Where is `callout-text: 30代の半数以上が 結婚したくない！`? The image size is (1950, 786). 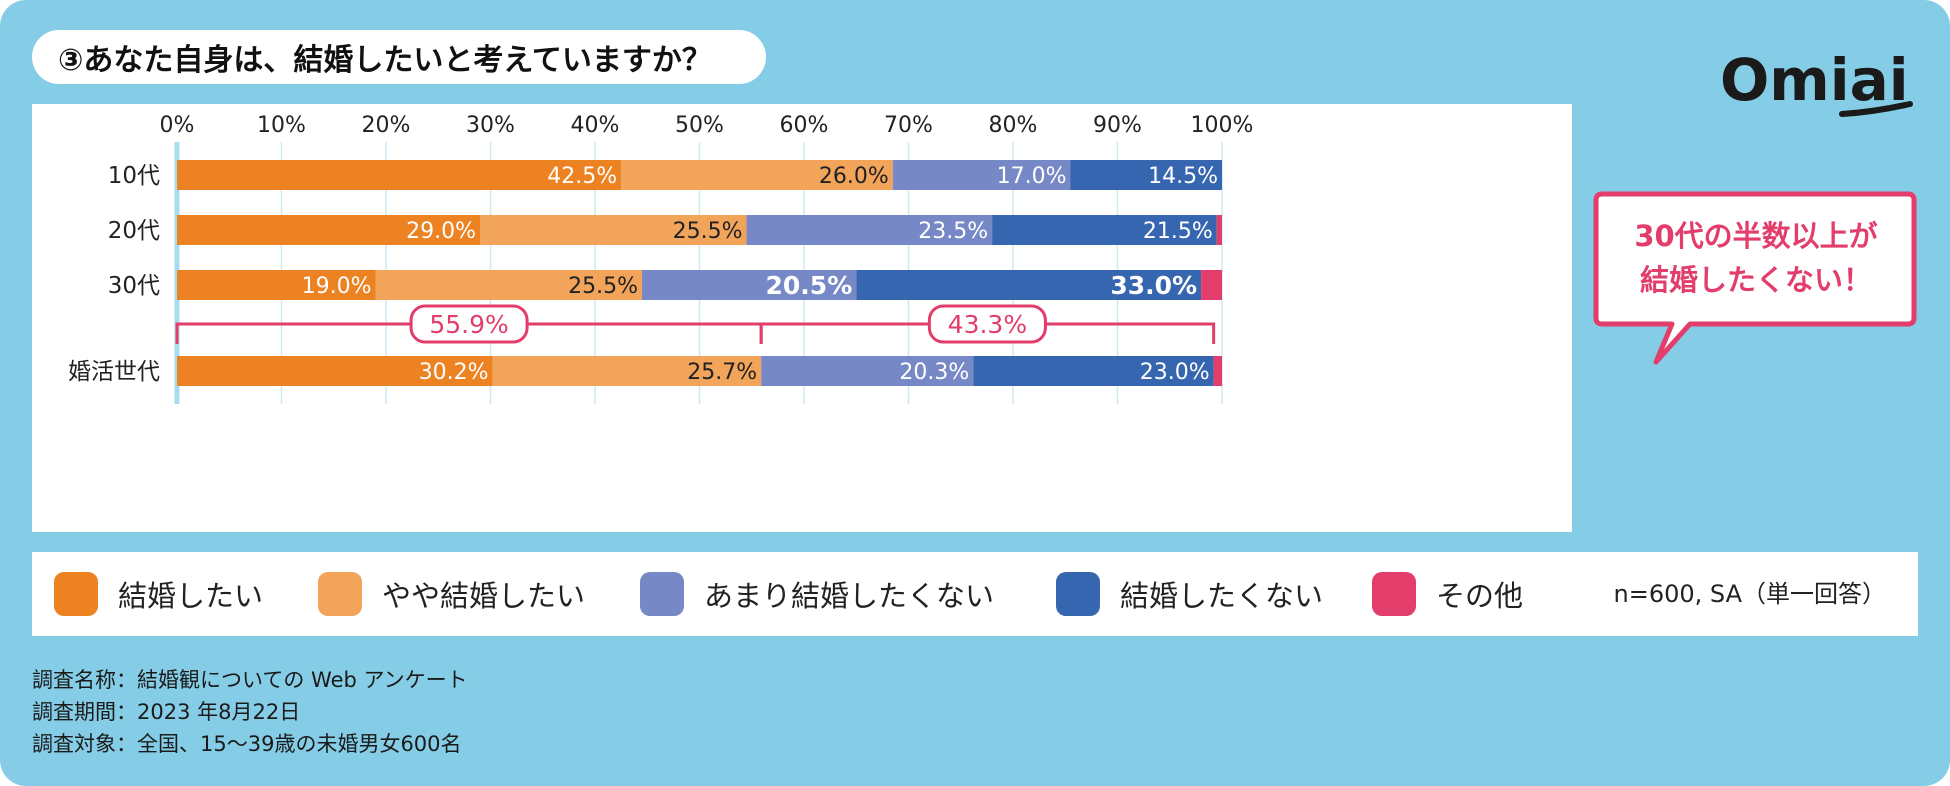 callout-text: 30代の半数以上が 結婚したくない！ is located at coordinates (1756, 258).